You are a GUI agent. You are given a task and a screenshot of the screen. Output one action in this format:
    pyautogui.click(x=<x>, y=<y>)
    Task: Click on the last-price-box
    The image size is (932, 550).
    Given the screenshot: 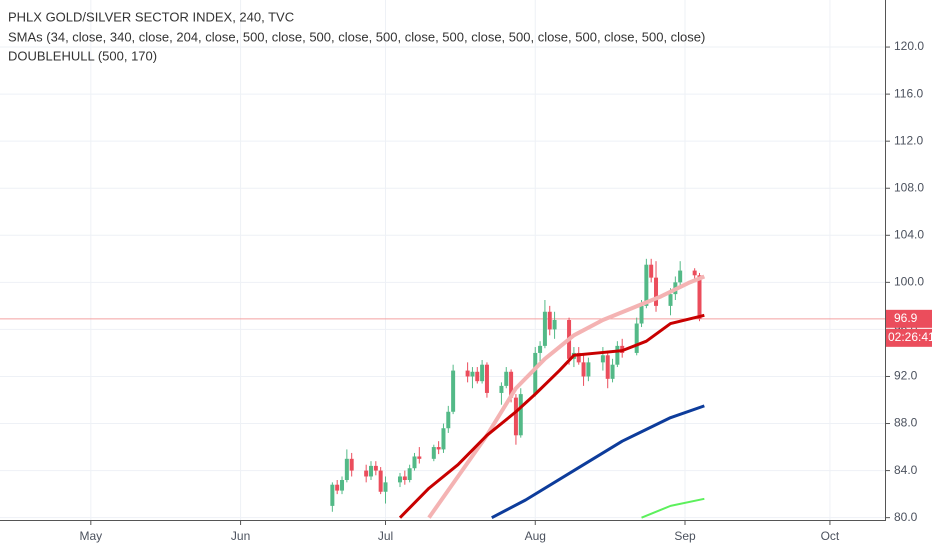 What is the action you would take?
    pyautogui.click(x=909, y=318)
    